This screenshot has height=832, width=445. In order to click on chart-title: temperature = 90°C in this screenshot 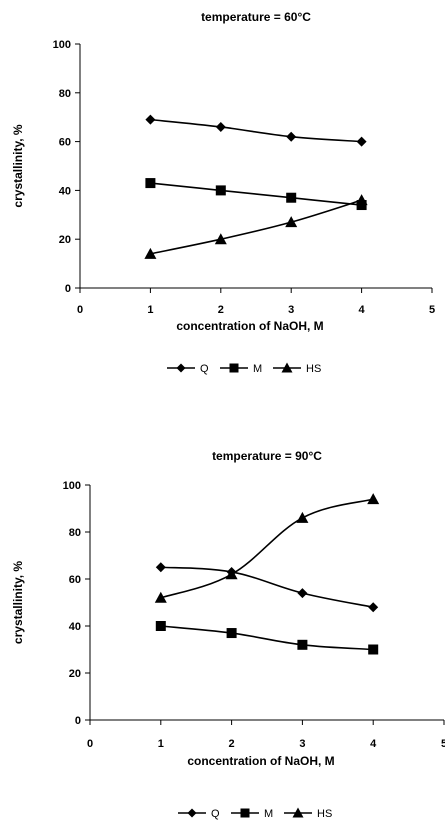, I will do `click(267, 456)`.